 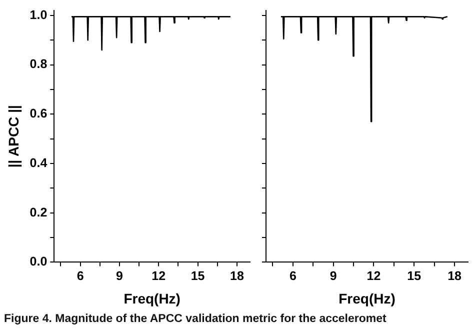 What do you see at coordinates (39, 212) in the screenshot?
I see `y-tick-label: 0.2` at bounding box center [39, 212].